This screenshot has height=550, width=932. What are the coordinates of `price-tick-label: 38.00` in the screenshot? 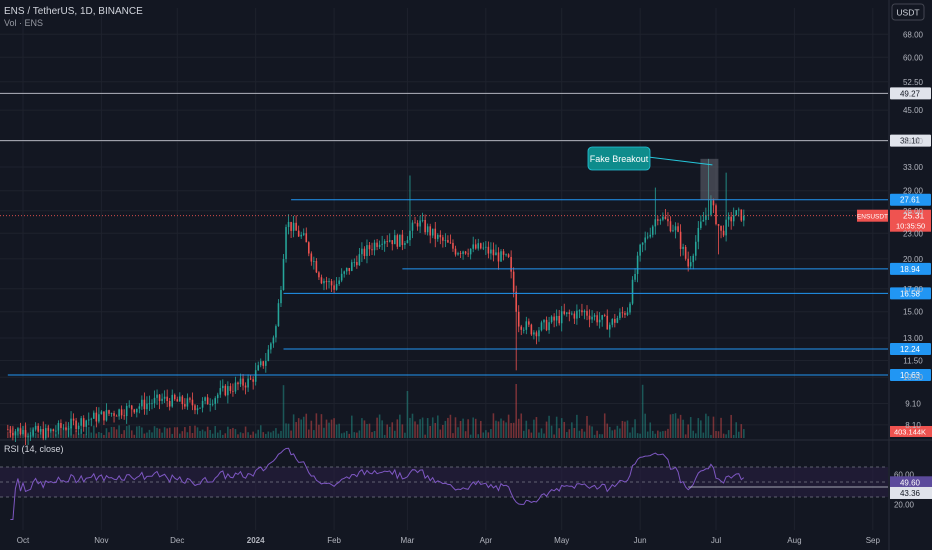 It's located at (913, 141).